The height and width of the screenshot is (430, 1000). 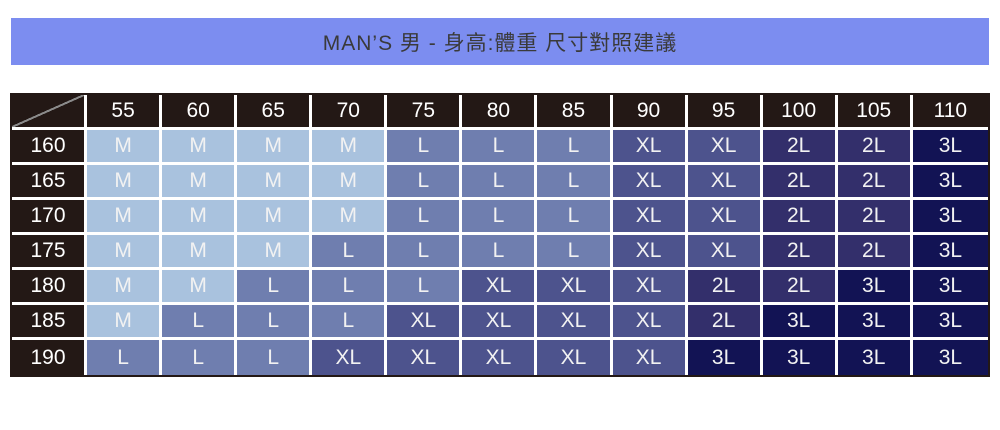 I want to click on weight-header-cell: 110, so click(x=950, y=112).